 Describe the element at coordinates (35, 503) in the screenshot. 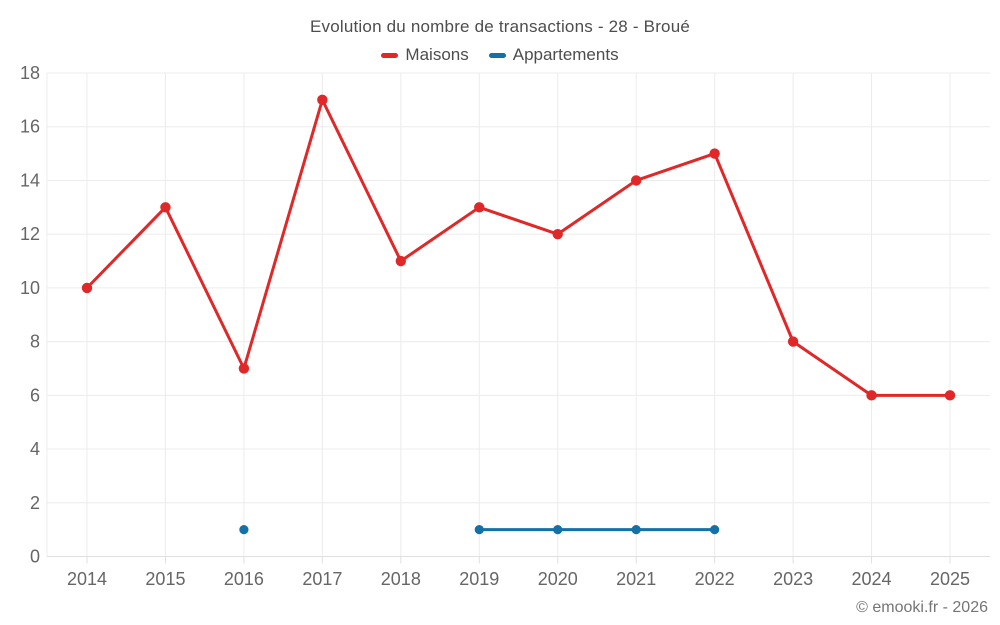

I see `svg-text: 2` at that location.